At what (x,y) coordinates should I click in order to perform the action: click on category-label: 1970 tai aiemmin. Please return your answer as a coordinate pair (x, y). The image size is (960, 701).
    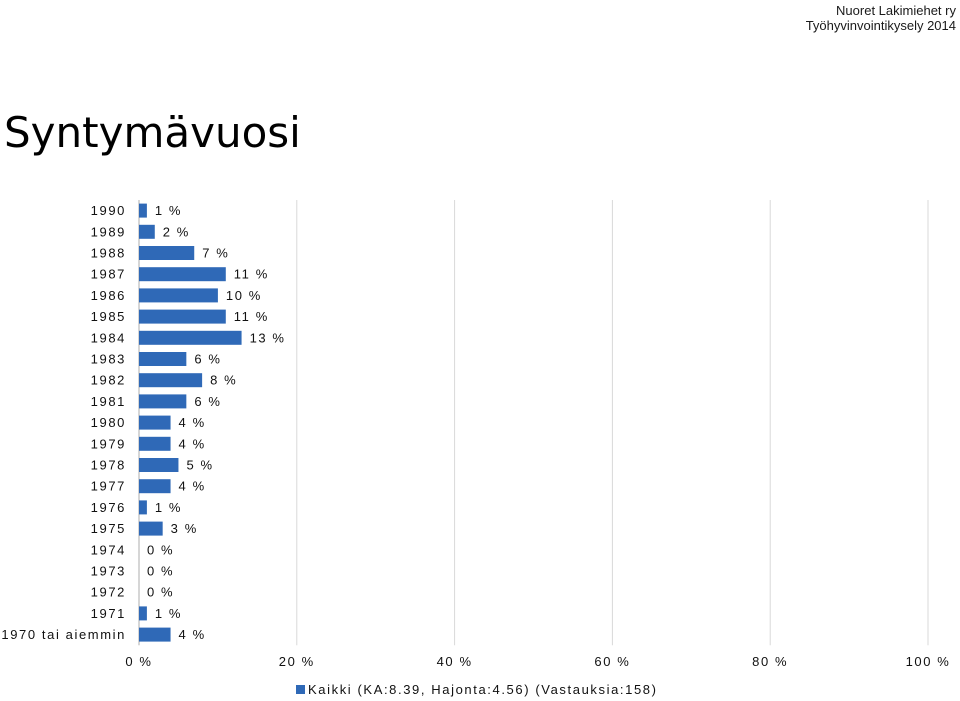
    Looking at the image, I should click on (63, 634).